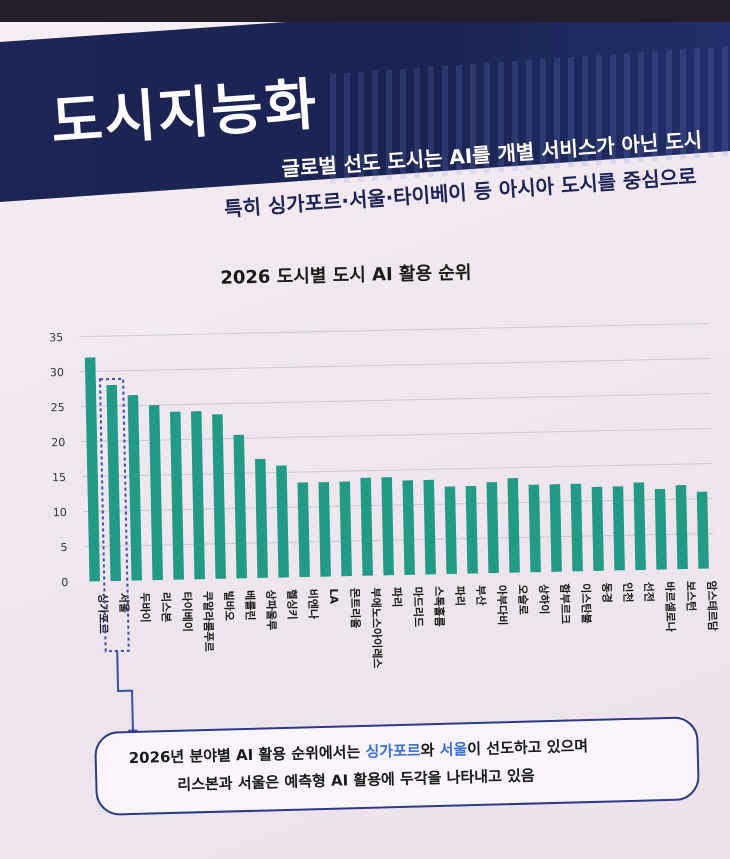 The height and width of the screenshot is (859, 730). I want to click on y-tick-label: 5, so click(63, 547).